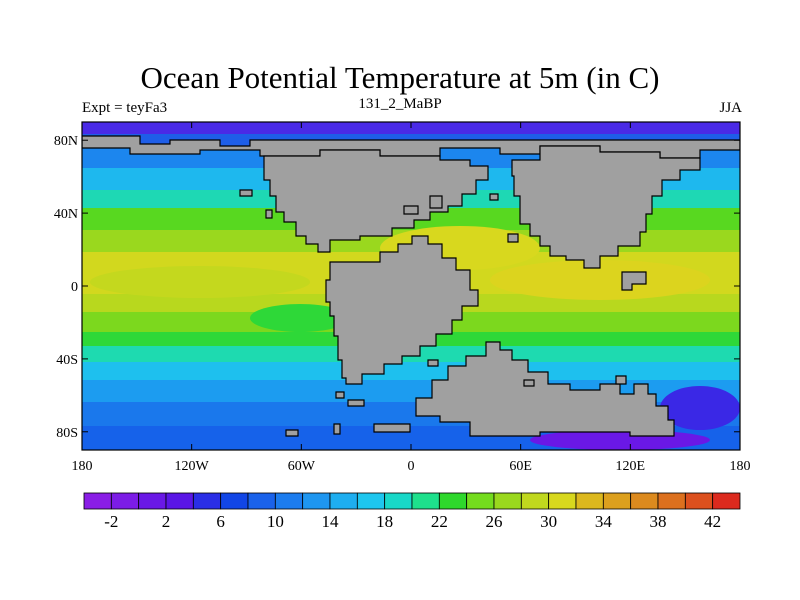 The width and height of the screenshot is (800, 600). I want to click on lon-tick-label: 60W, so click(302, 466).